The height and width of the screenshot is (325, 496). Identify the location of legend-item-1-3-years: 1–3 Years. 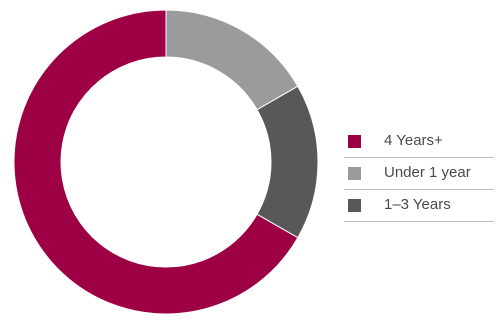
(419, 206).